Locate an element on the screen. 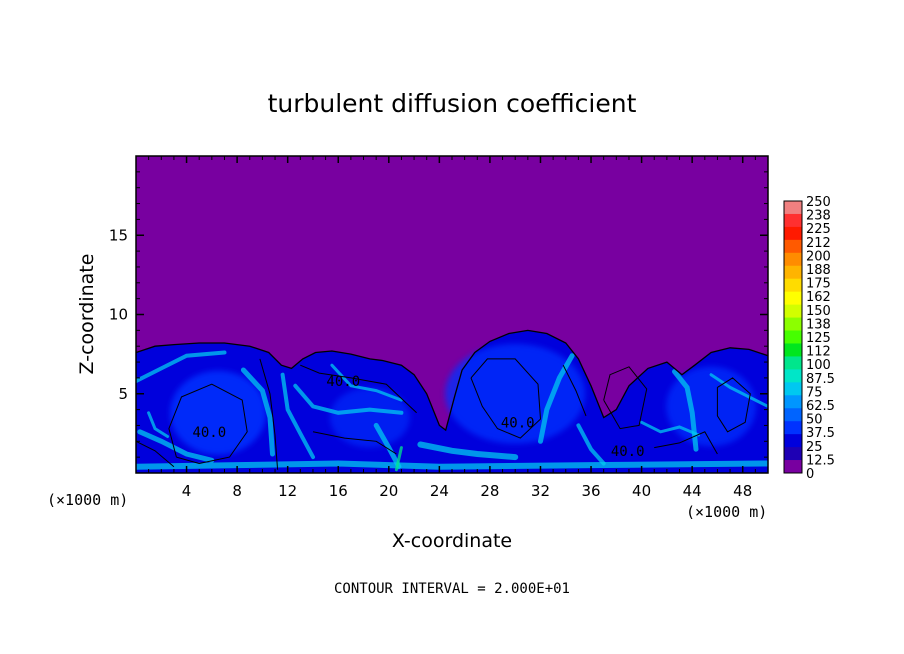 This screenshot has width=904, height=654. colorbar-label: 0 is located at coordinates (810, 474).